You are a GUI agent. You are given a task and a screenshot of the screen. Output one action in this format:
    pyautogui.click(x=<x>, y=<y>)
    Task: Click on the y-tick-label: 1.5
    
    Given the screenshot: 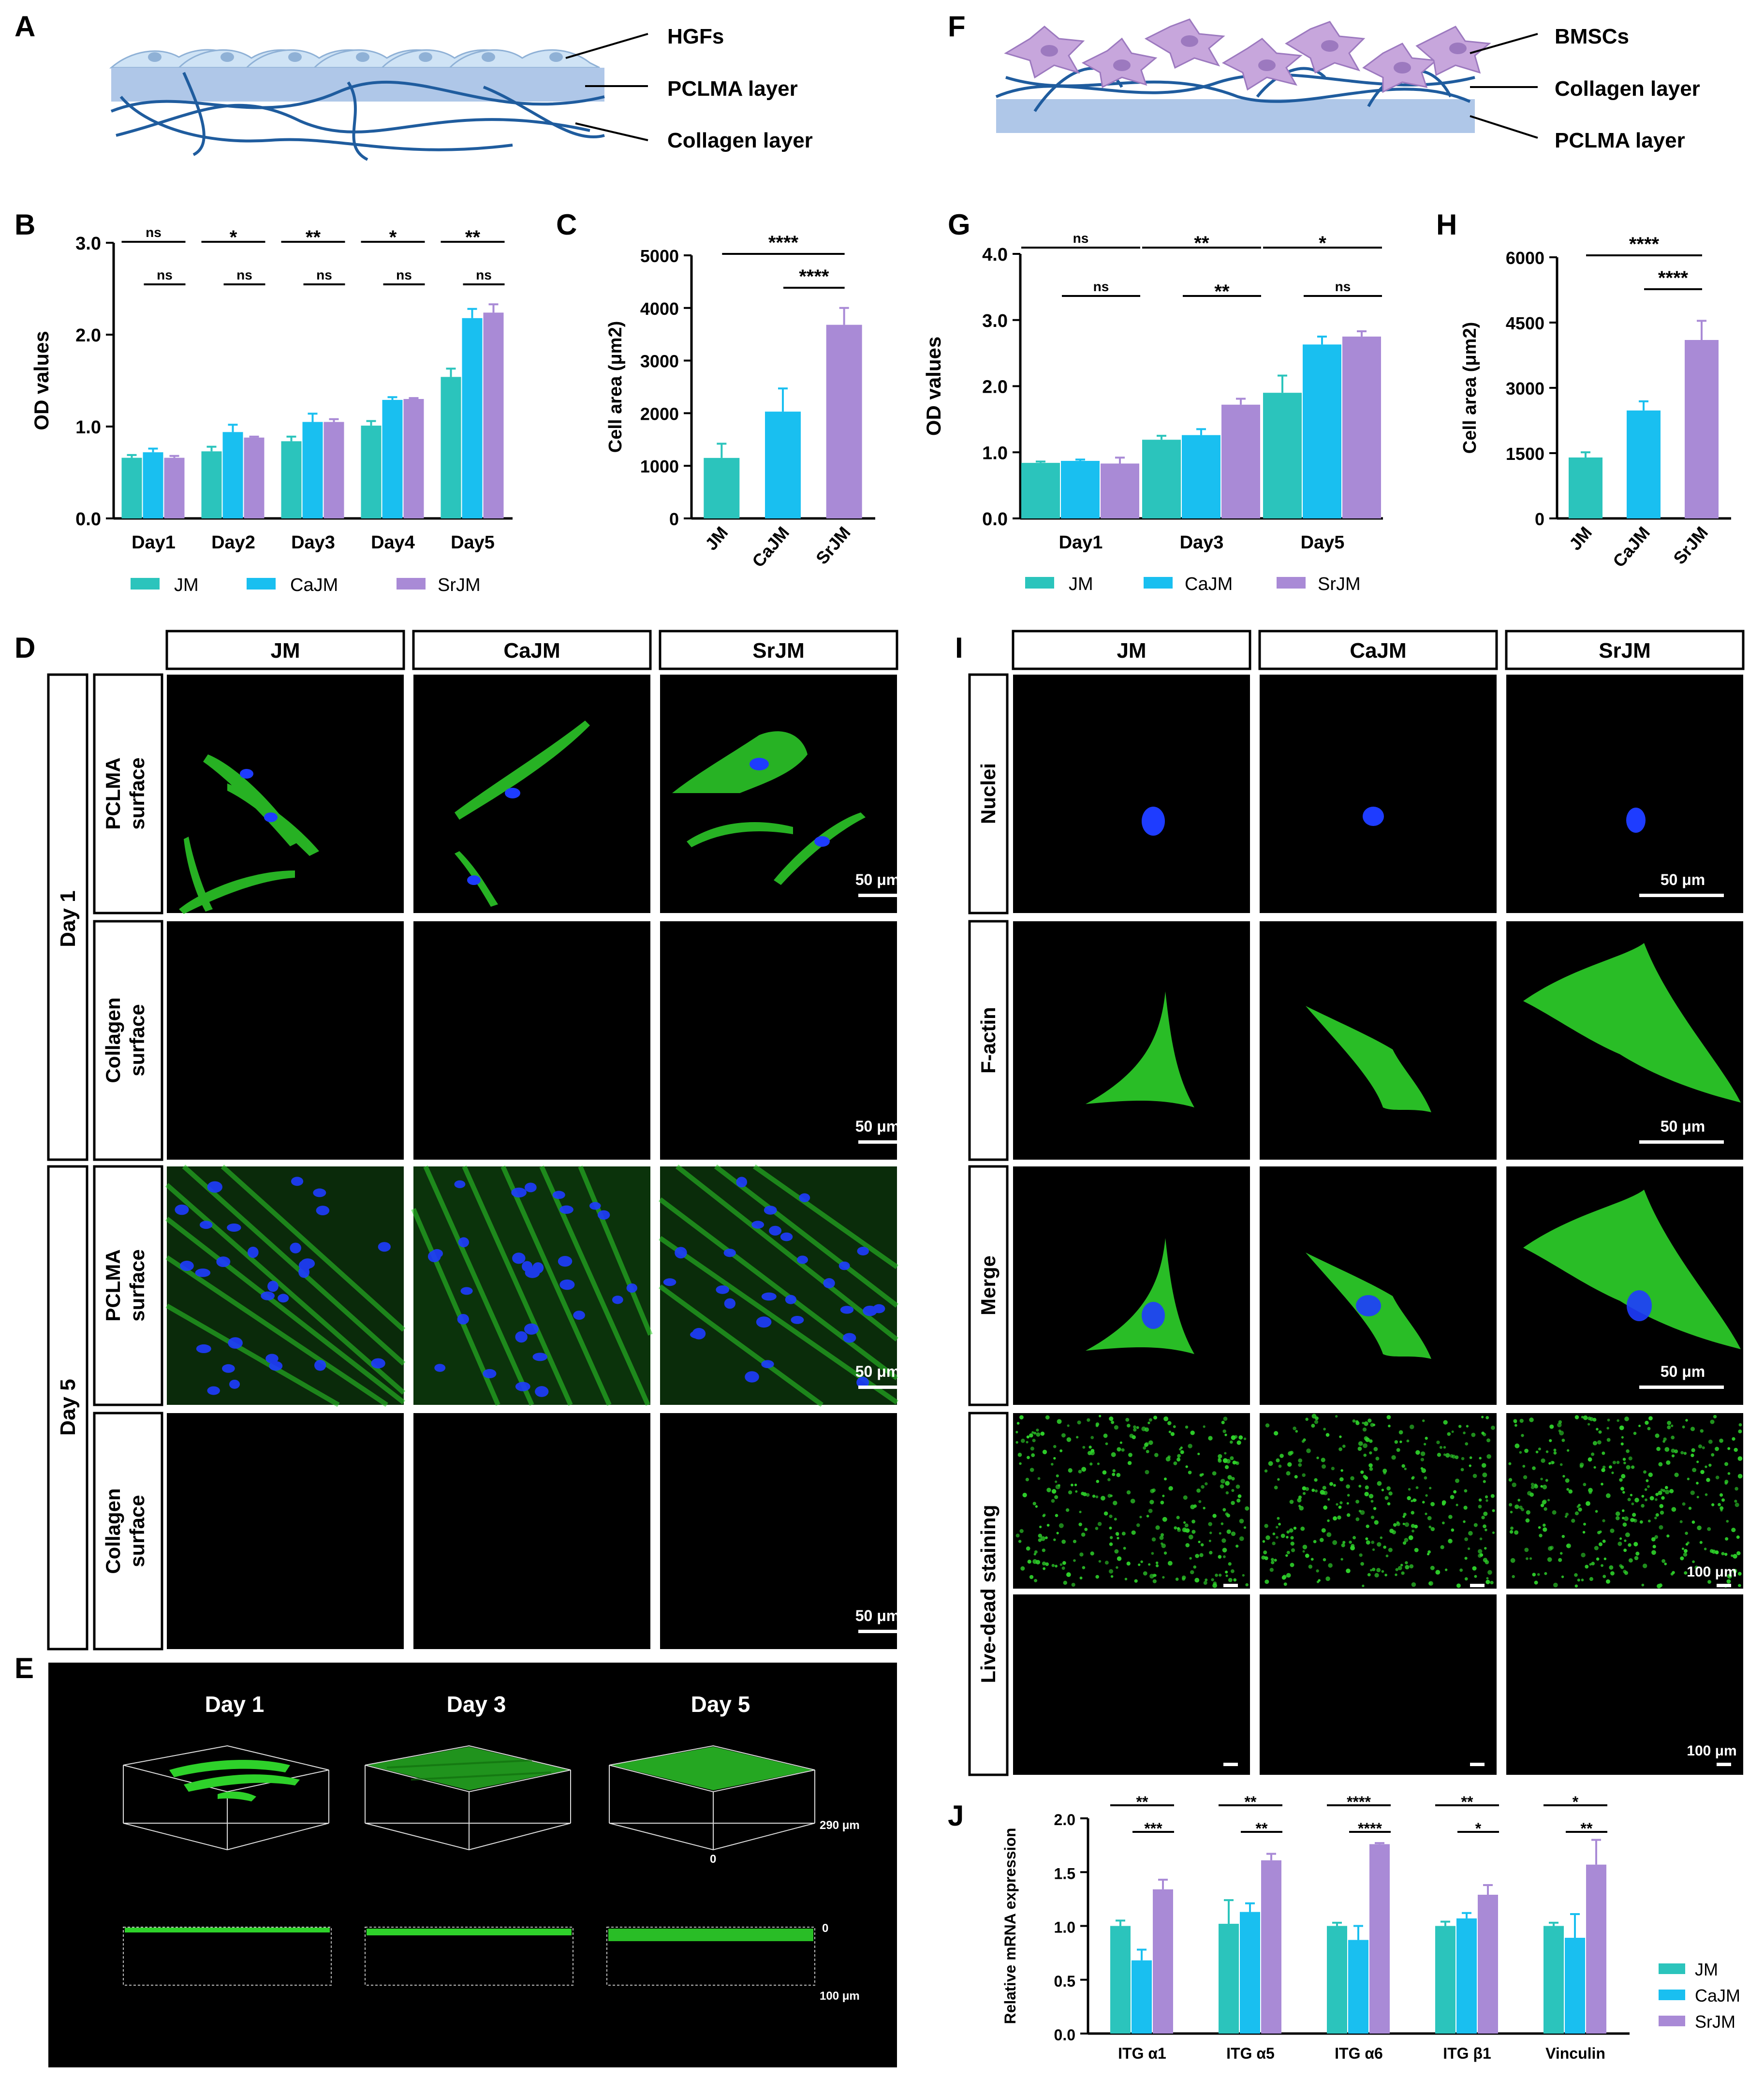 What is the action you would take?
    pyautogui.click(x=1064, y=1873)
    